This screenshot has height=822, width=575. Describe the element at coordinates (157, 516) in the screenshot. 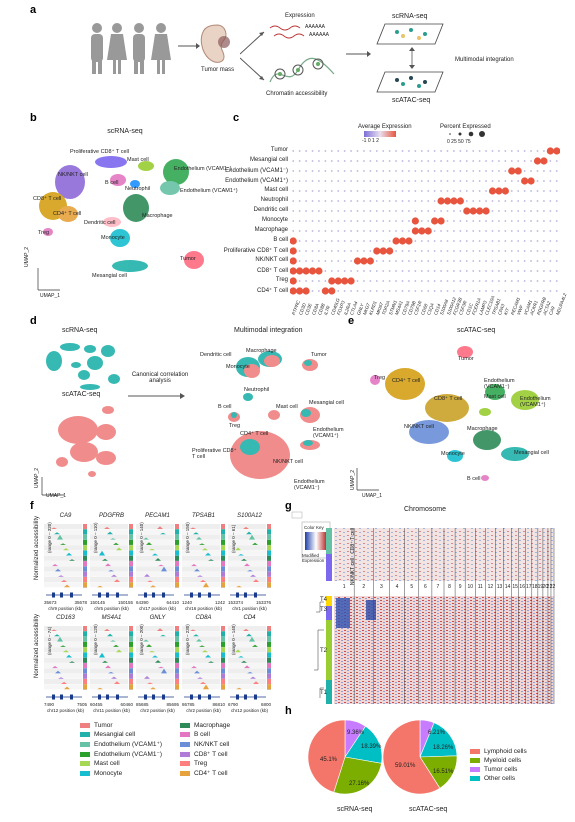

I see `f-gene-title: PECAM1` at that location.